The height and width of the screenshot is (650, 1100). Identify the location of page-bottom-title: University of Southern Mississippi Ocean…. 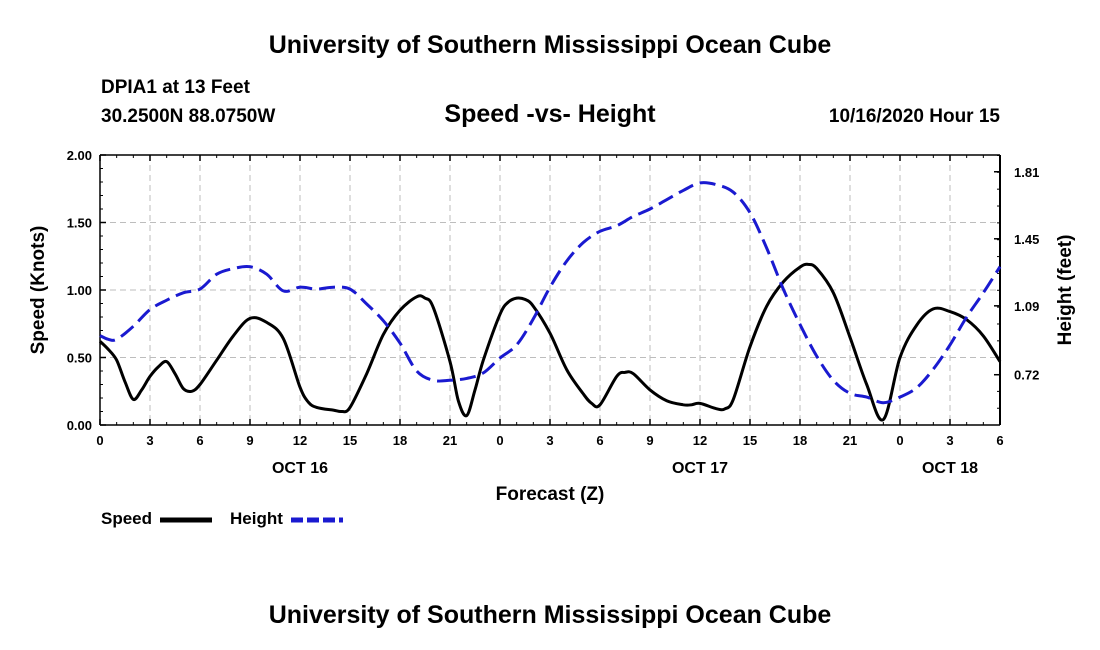
(550, 615).